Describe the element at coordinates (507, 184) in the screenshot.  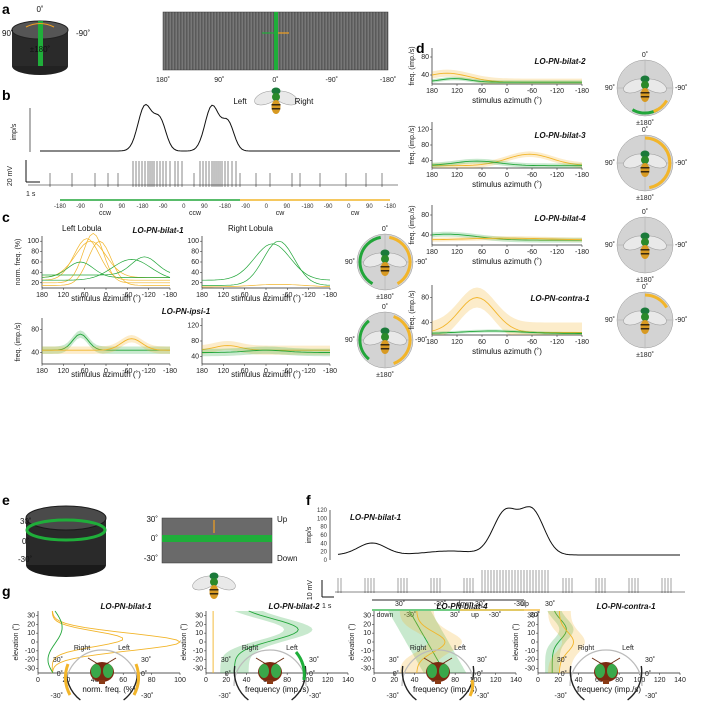
I see `d-xlabel: stimulus azimuth (˚)` at that location.